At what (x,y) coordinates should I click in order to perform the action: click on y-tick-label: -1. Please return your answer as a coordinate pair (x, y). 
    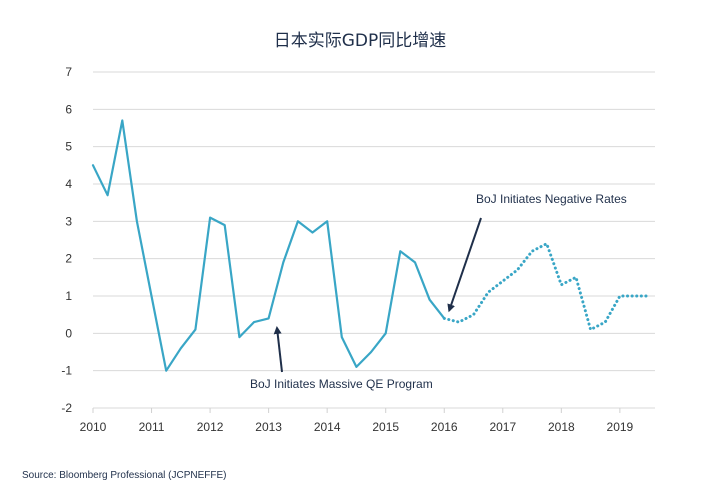
    Looking at the image, I should click on (66, 371).